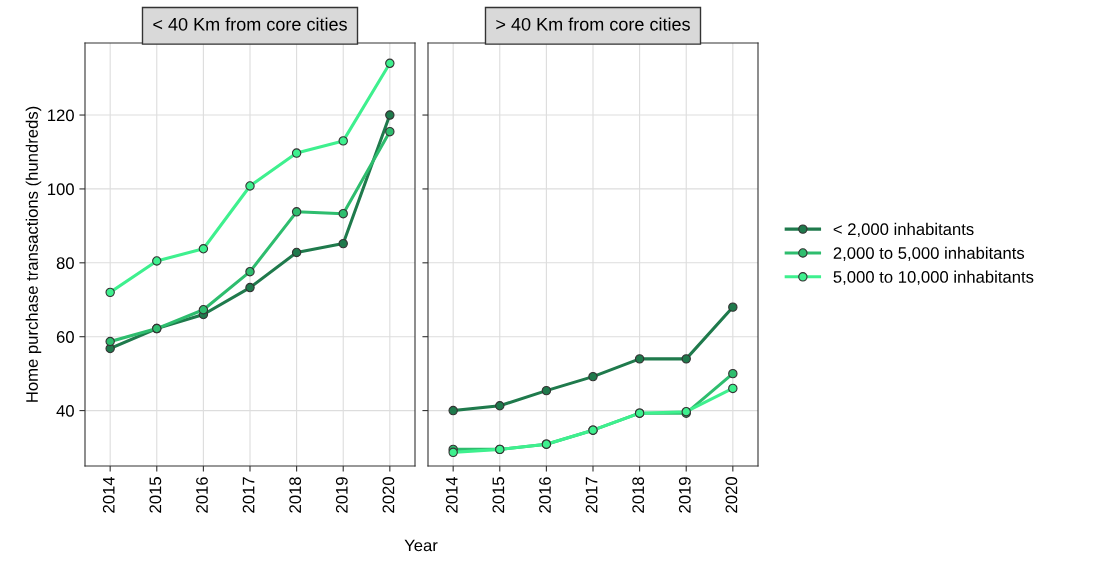 The width and height of the screenshot is (1118, 563). Describe the element at coordinates (33, 254) in the screenshot. I see `y-axis-title: Home purchase transactions (hundreds)` at that location.